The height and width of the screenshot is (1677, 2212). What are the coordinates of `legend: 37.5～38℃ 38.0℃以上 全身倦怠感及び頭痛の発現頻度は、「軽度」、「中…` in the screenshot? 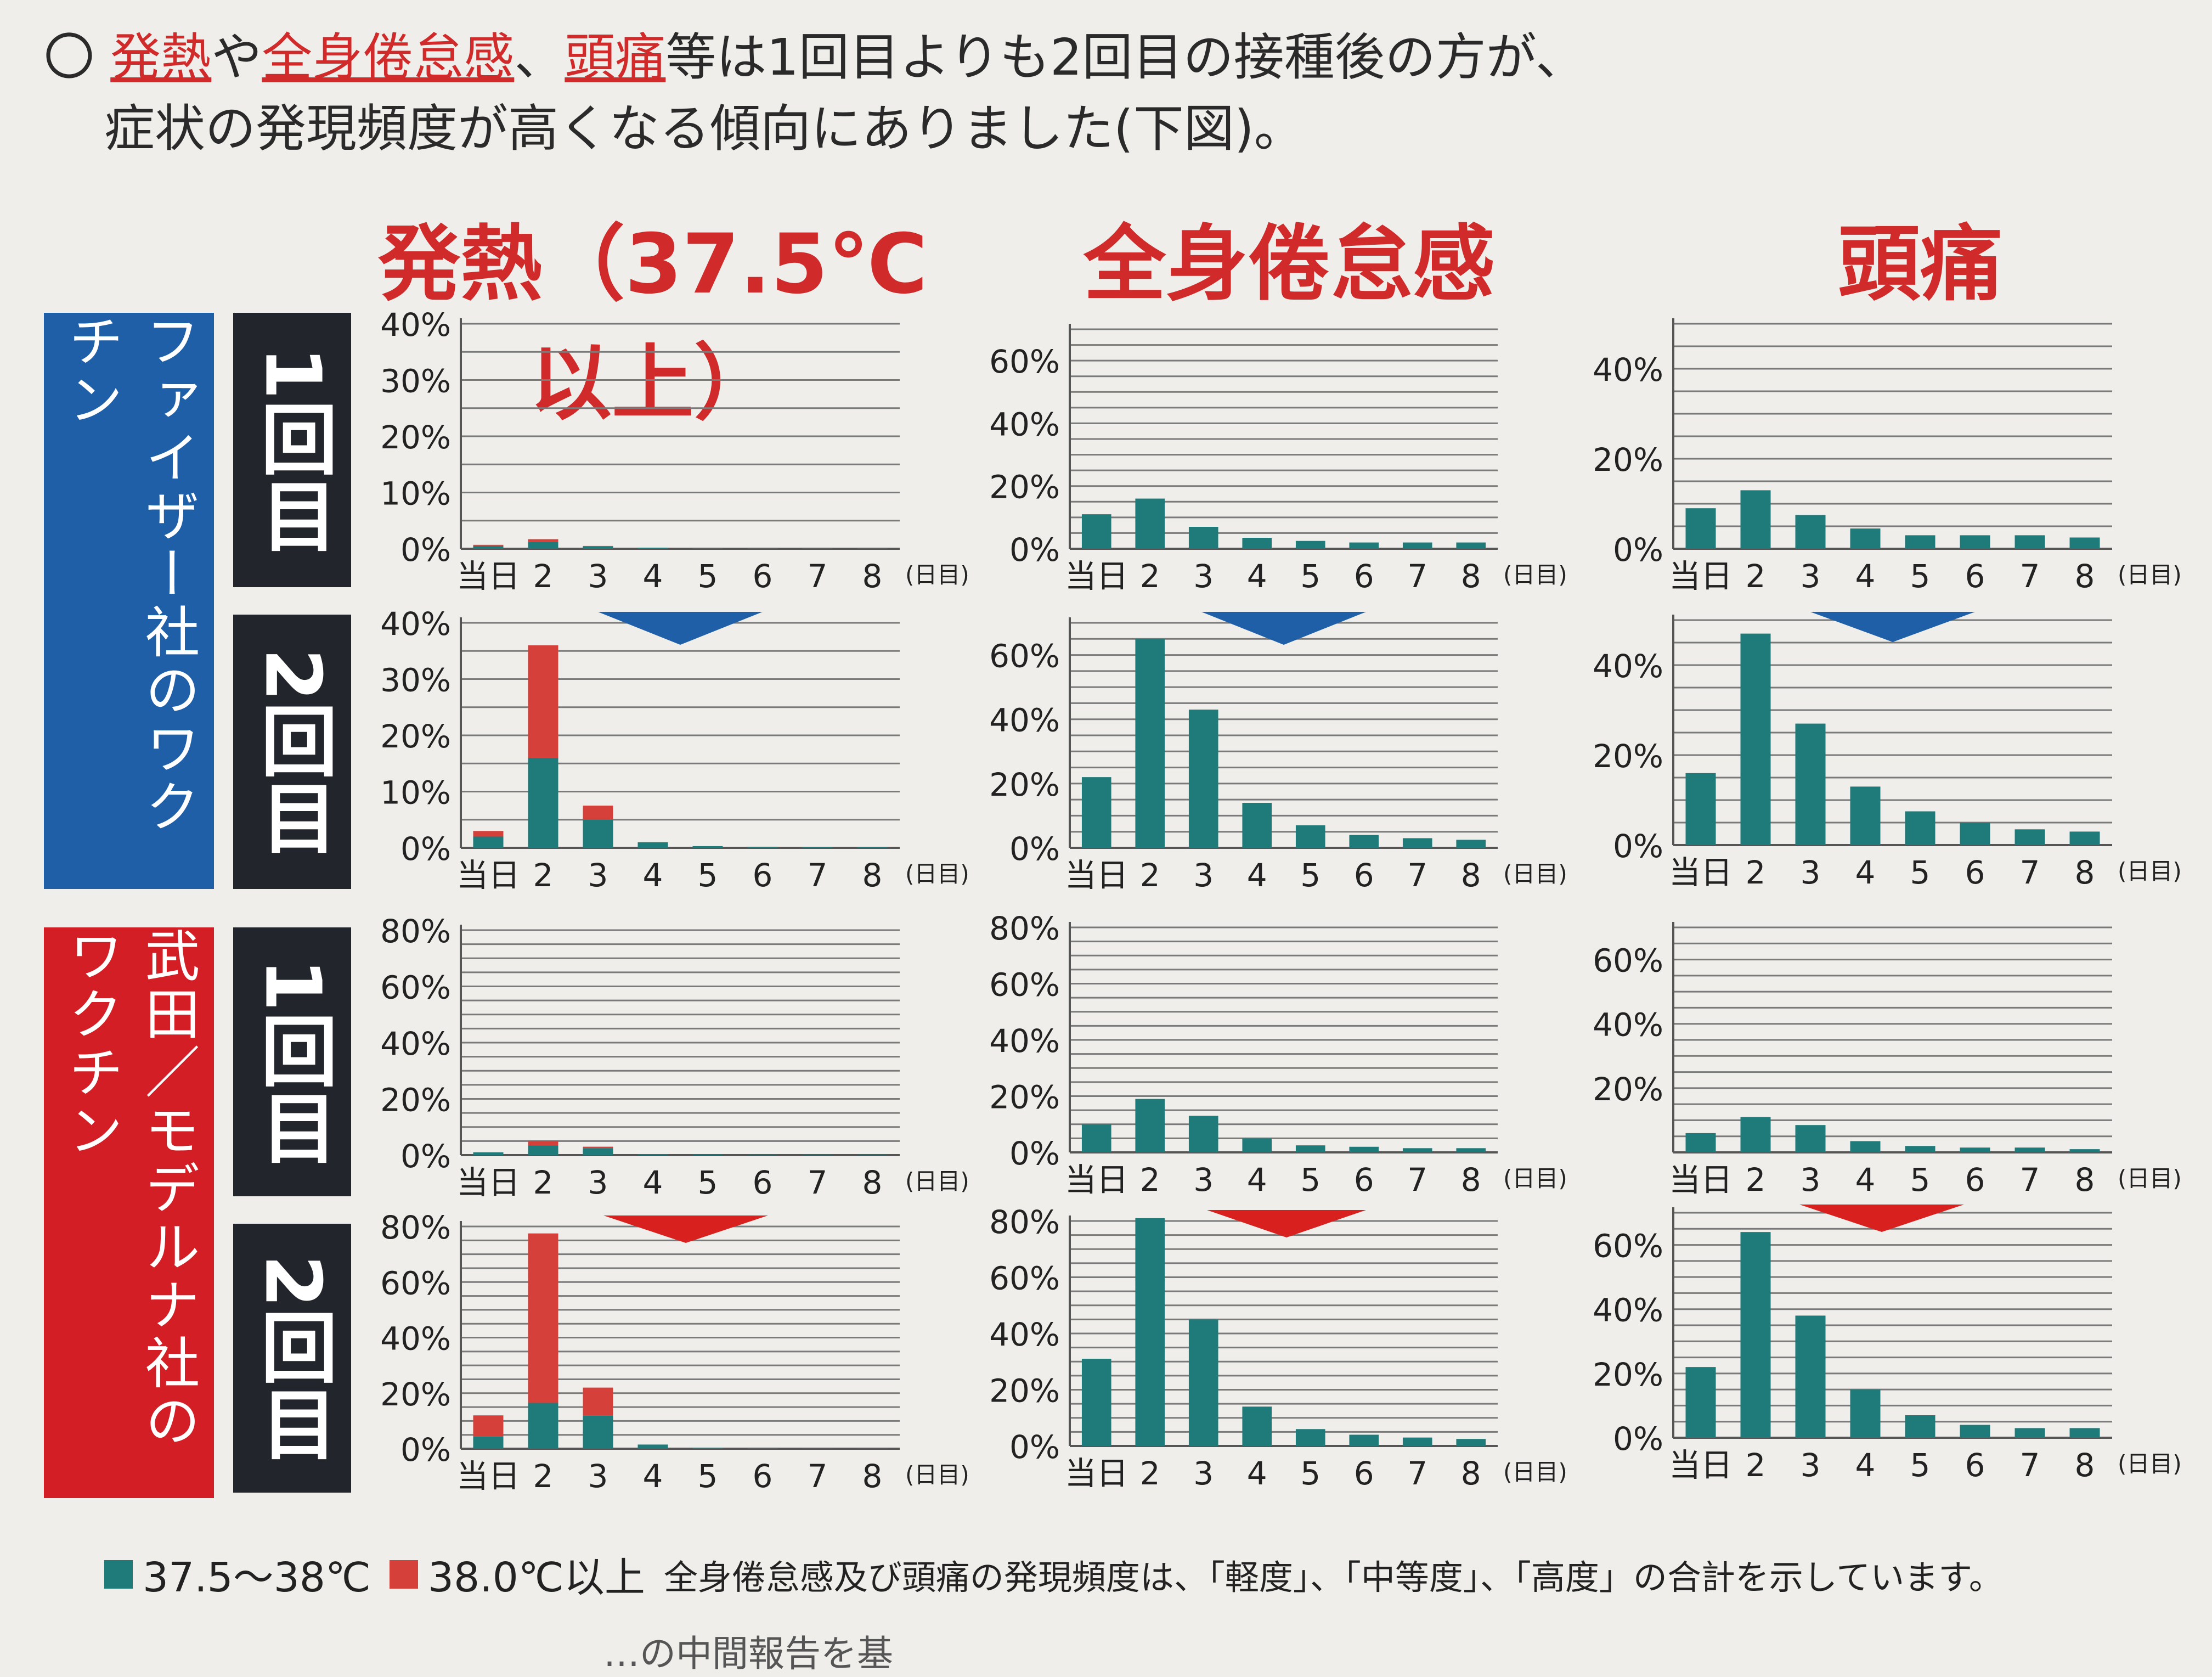 It's located at (1053, 1574).